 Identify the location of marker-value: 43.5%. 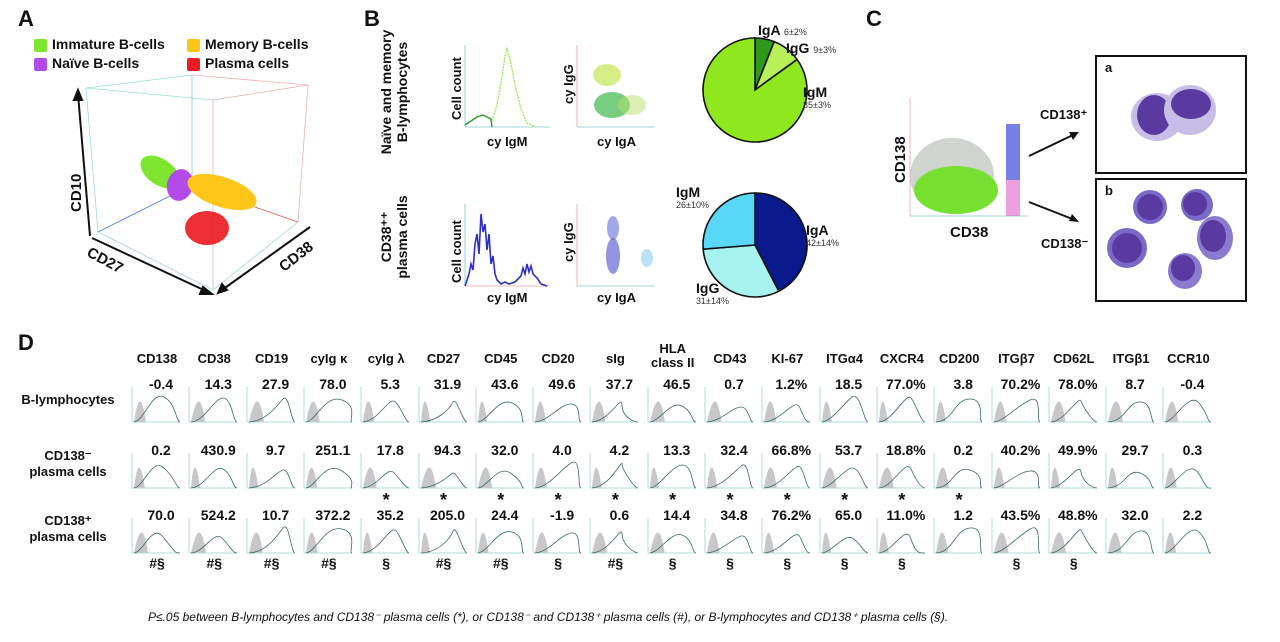
(1020, 515).